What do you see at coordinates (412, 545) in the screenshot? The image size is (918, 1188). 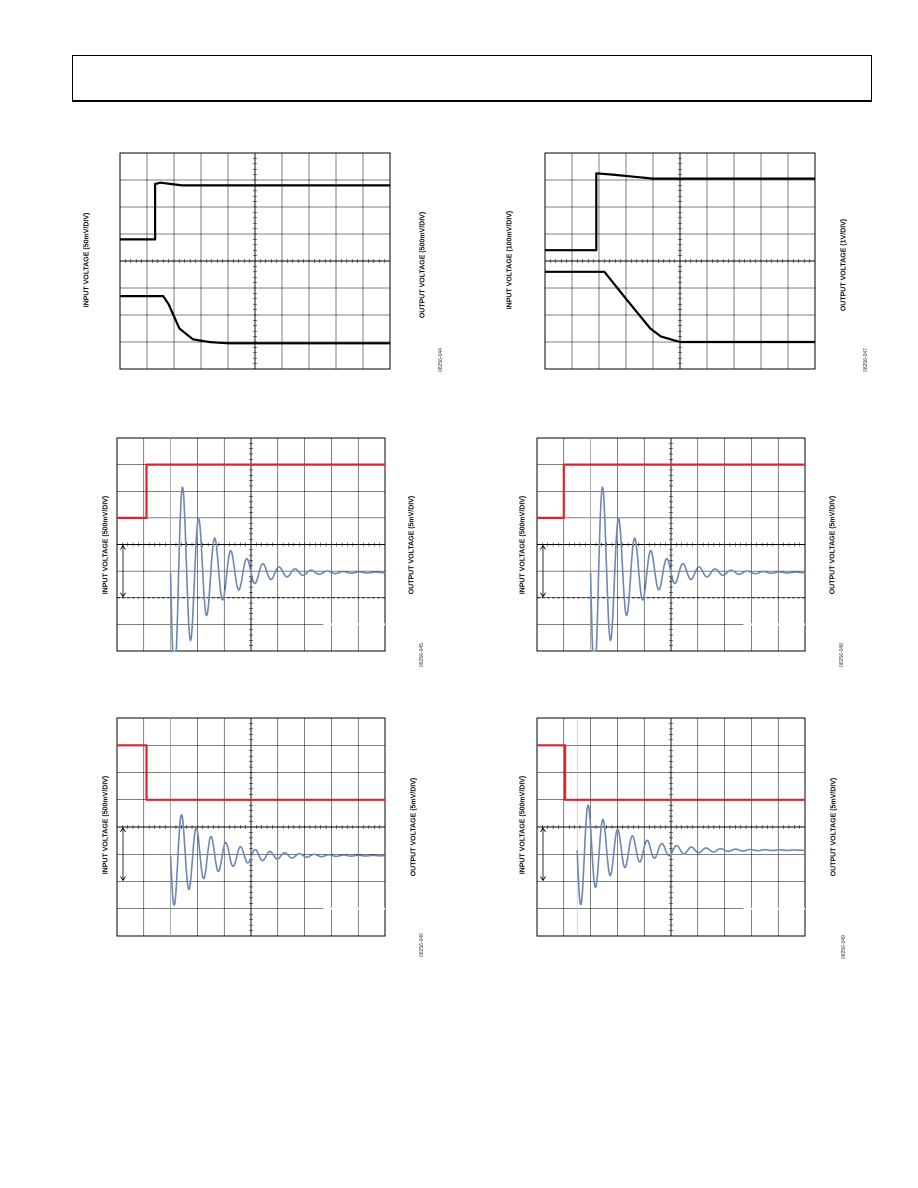 I see `chart-3-output-axis-label: OUTPUT VOLTAGE (5mV/DIV)` at bounding box center [412, 545].